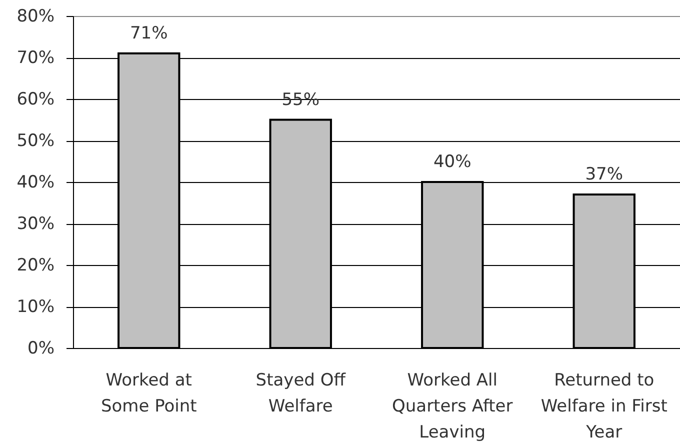  Describe the element at coordinates (41, 348) in the screenshot. I see `y-tick-label: 0%` at that location.